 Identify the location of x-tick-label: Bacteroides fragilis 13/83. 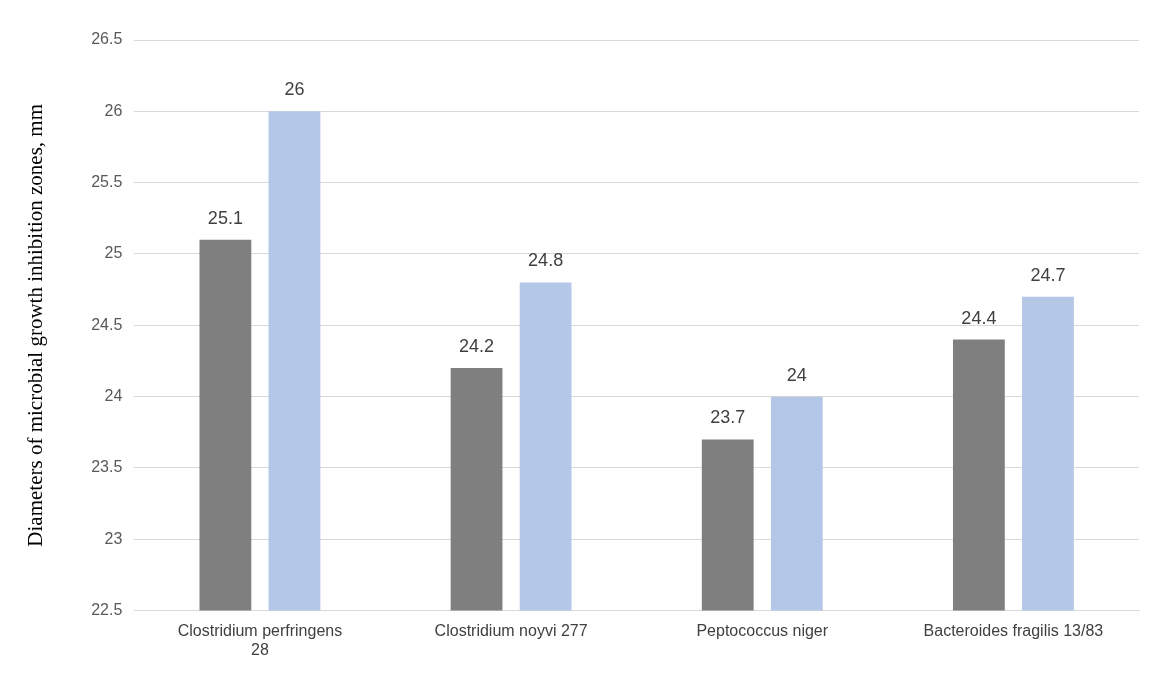
(1013, 630).